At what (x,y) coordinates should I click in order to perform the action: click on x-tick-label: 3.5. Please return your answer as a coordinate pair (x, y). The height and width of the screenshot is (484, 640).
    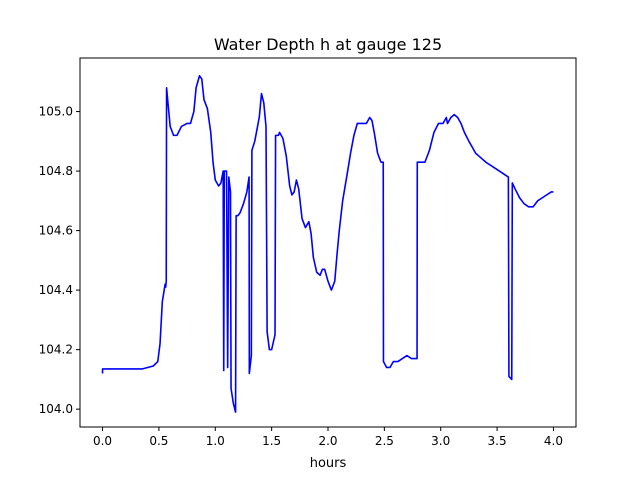
    Looking at the image, I should click on (497, 441).